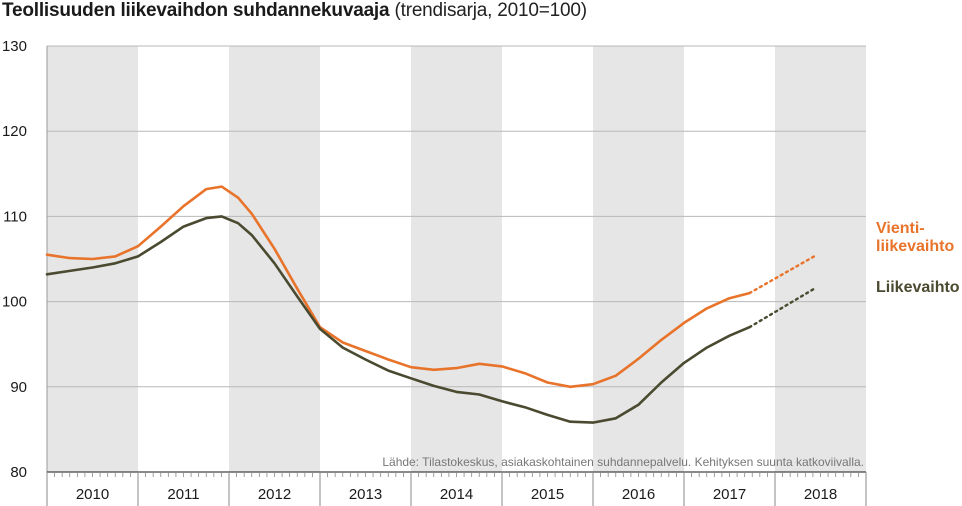 The image size is (962, 506). Describe the element at coordinates (918, 287) in the screenshot. I see `legend-label-total: Liikevaihto` at that location.